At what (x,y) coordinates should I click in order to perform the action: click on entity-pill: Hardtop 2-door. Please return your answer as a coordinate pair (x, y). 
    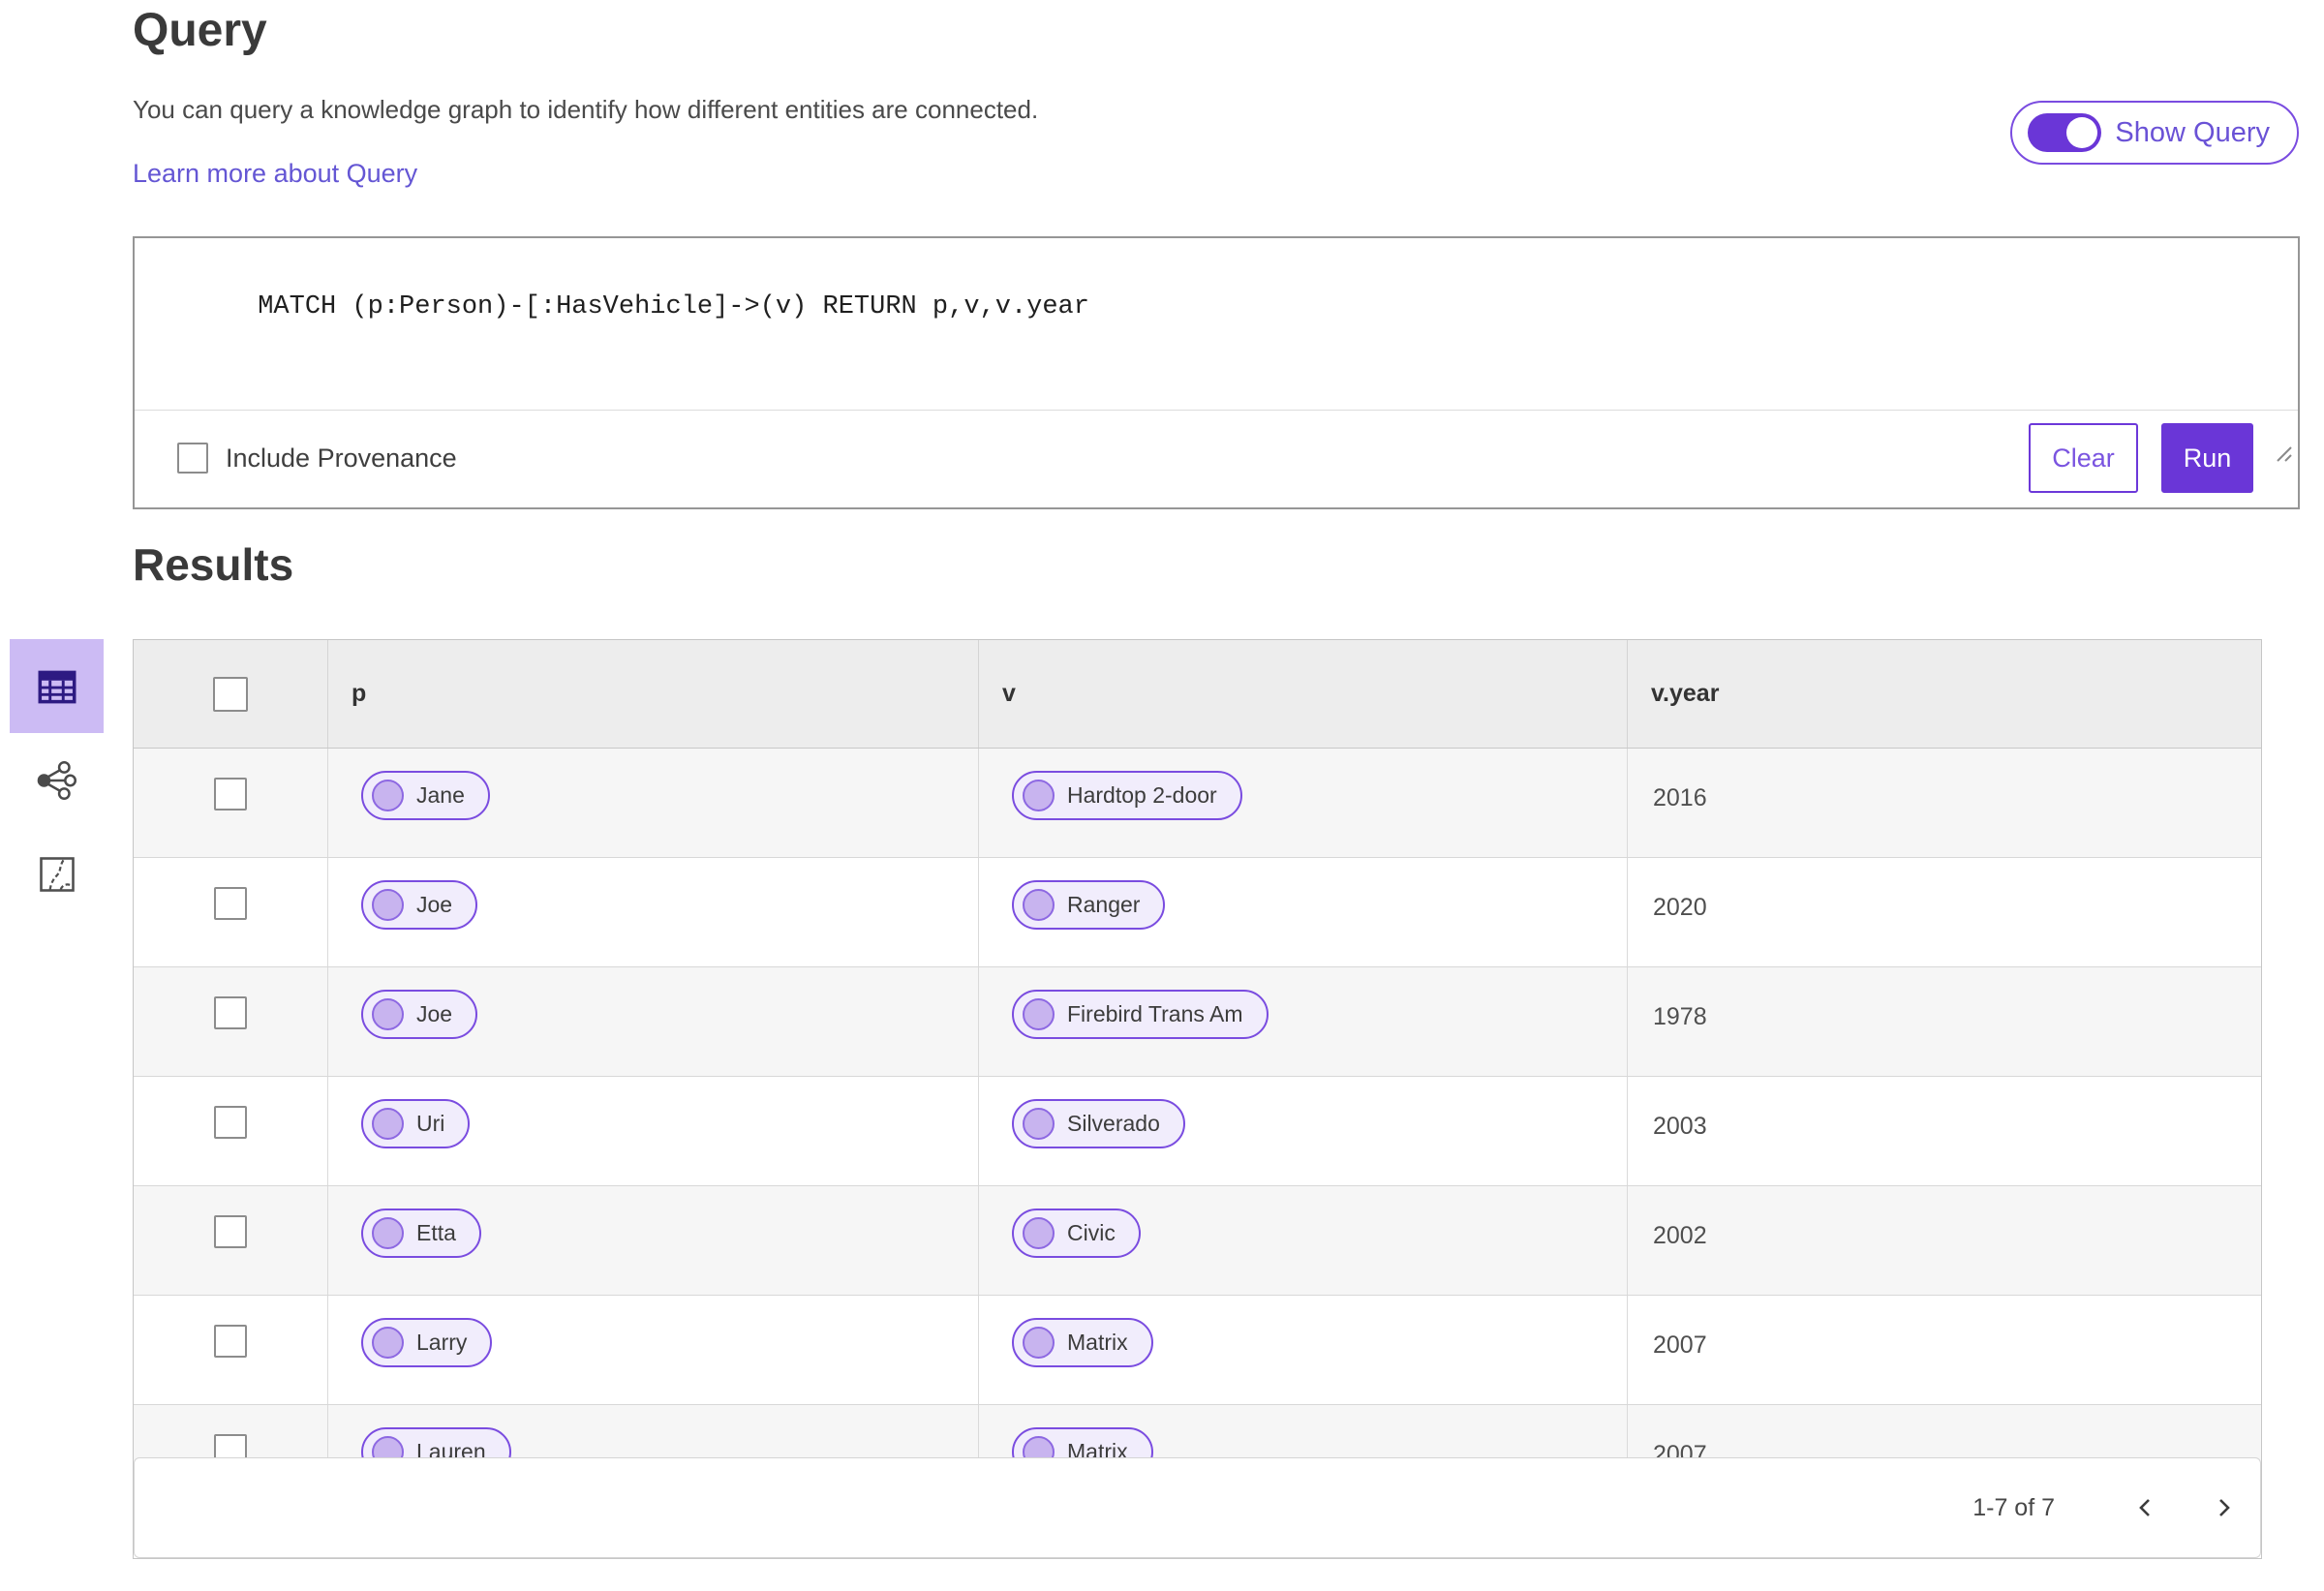
    Looking at the image, I should click on (1127, 795).